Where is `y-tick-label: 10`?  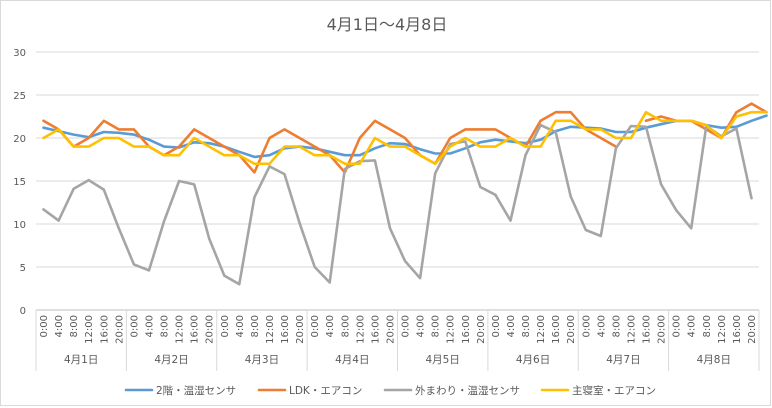
y-tick-label: 10 is located at coordinates (19, 225).